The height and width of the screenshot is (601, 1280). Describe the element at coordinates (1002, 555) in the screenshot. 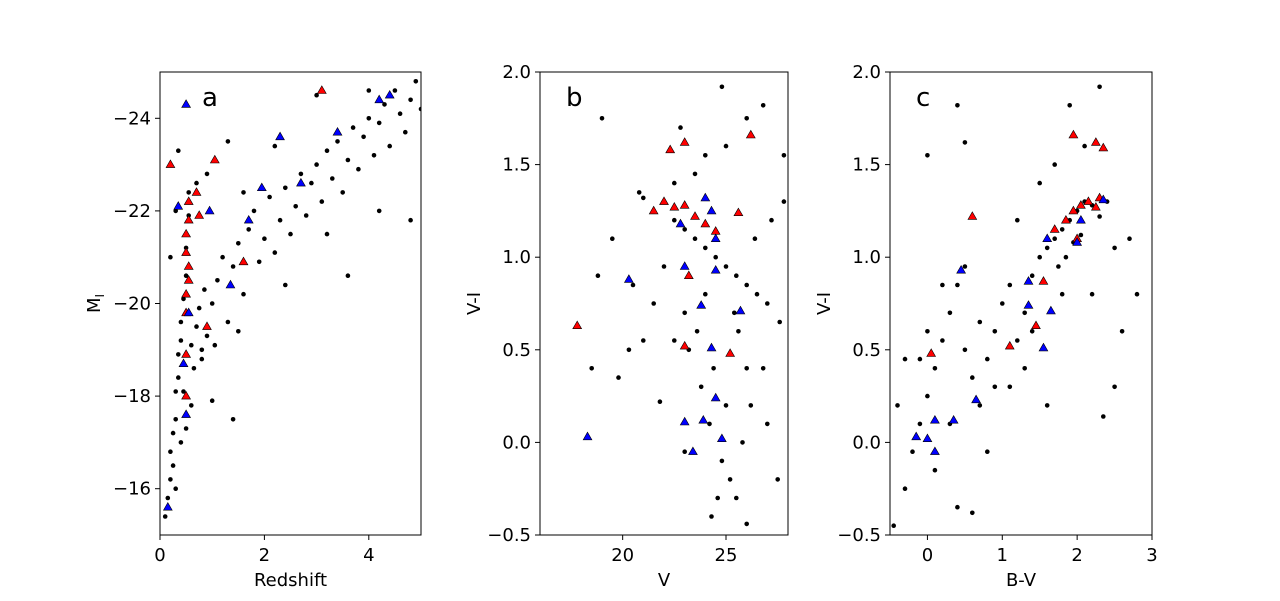

I see `x-tick-label: 1` at that location.